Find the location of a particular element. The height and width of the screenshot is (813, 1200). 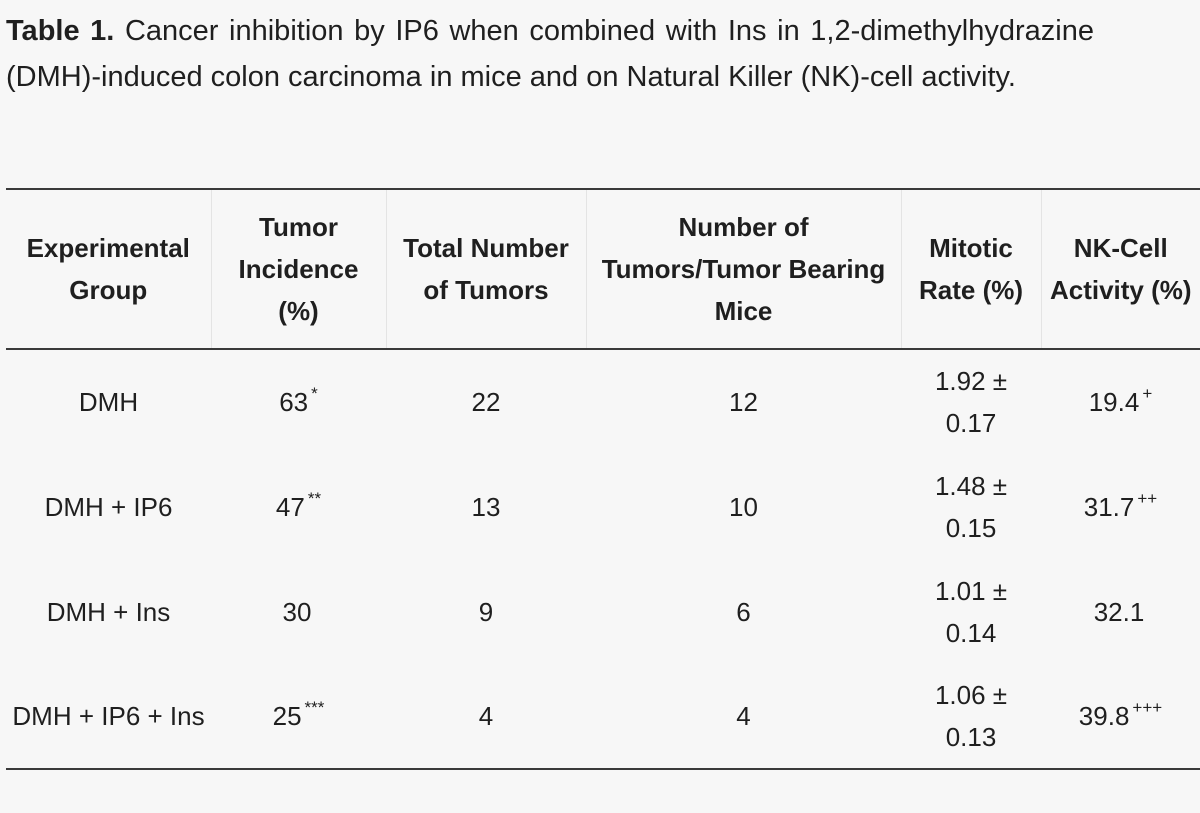

incidence-value: 25 is located at coordinates (287, 716).